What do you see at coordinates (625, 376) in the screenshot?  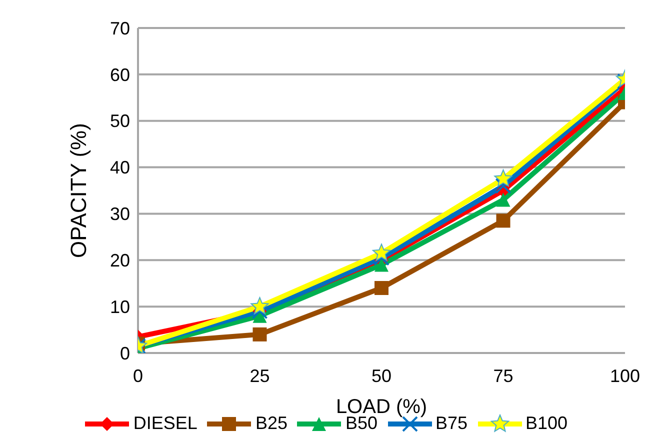 I see `x-tick-label: 100` at bounding box center [625, 376].